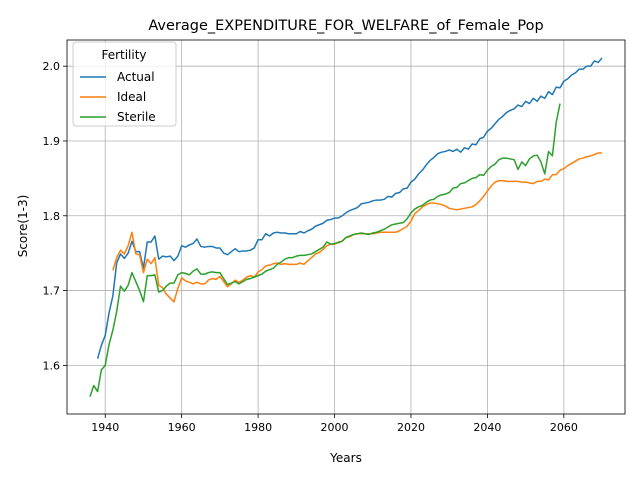 The height and width of the screenshot is (480, 640). Describe the element at coordinates (52, 216) in the screenshot. I see `y-tick-label: 1.8` at that location.